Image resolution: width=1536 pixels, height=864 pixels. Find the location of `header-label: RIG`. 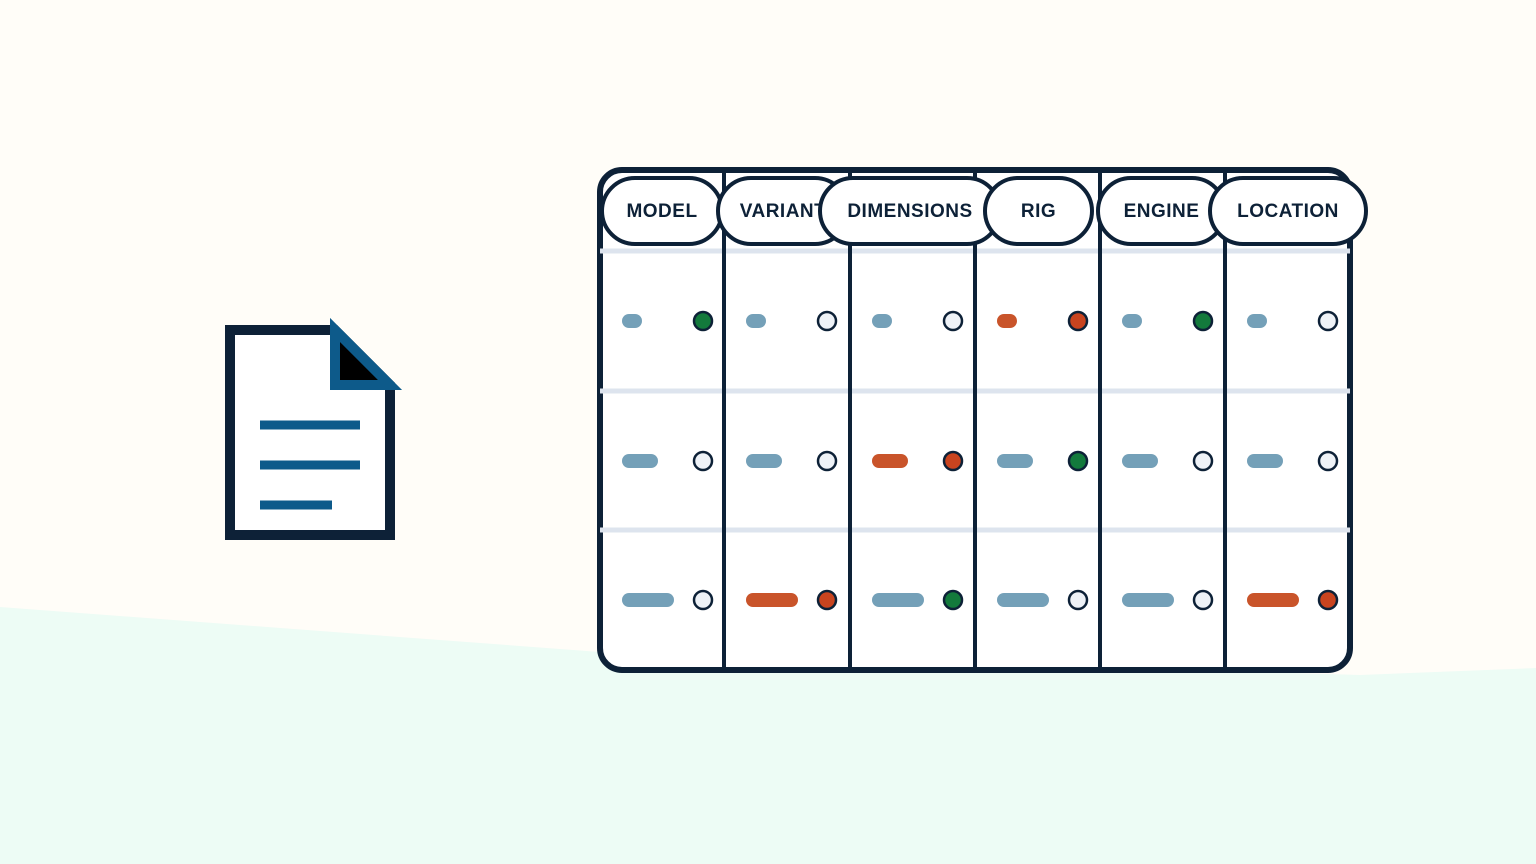

header-label: RIG is located at coordinates (1038, 211).